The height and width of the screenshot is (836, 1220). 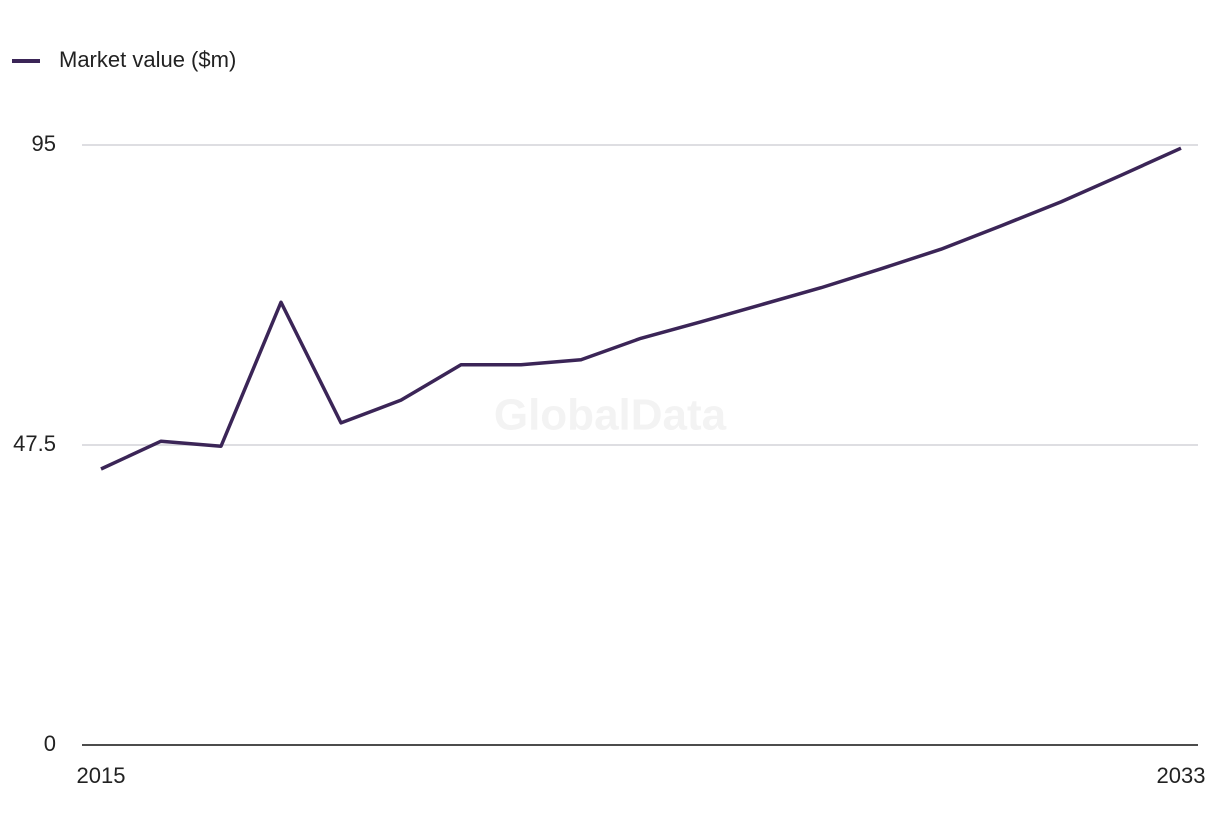 What do you see at coordinates (1181, 775) in the screenshot?
I see `x-tick-label: 2033` at bounding box center [1181, 775].